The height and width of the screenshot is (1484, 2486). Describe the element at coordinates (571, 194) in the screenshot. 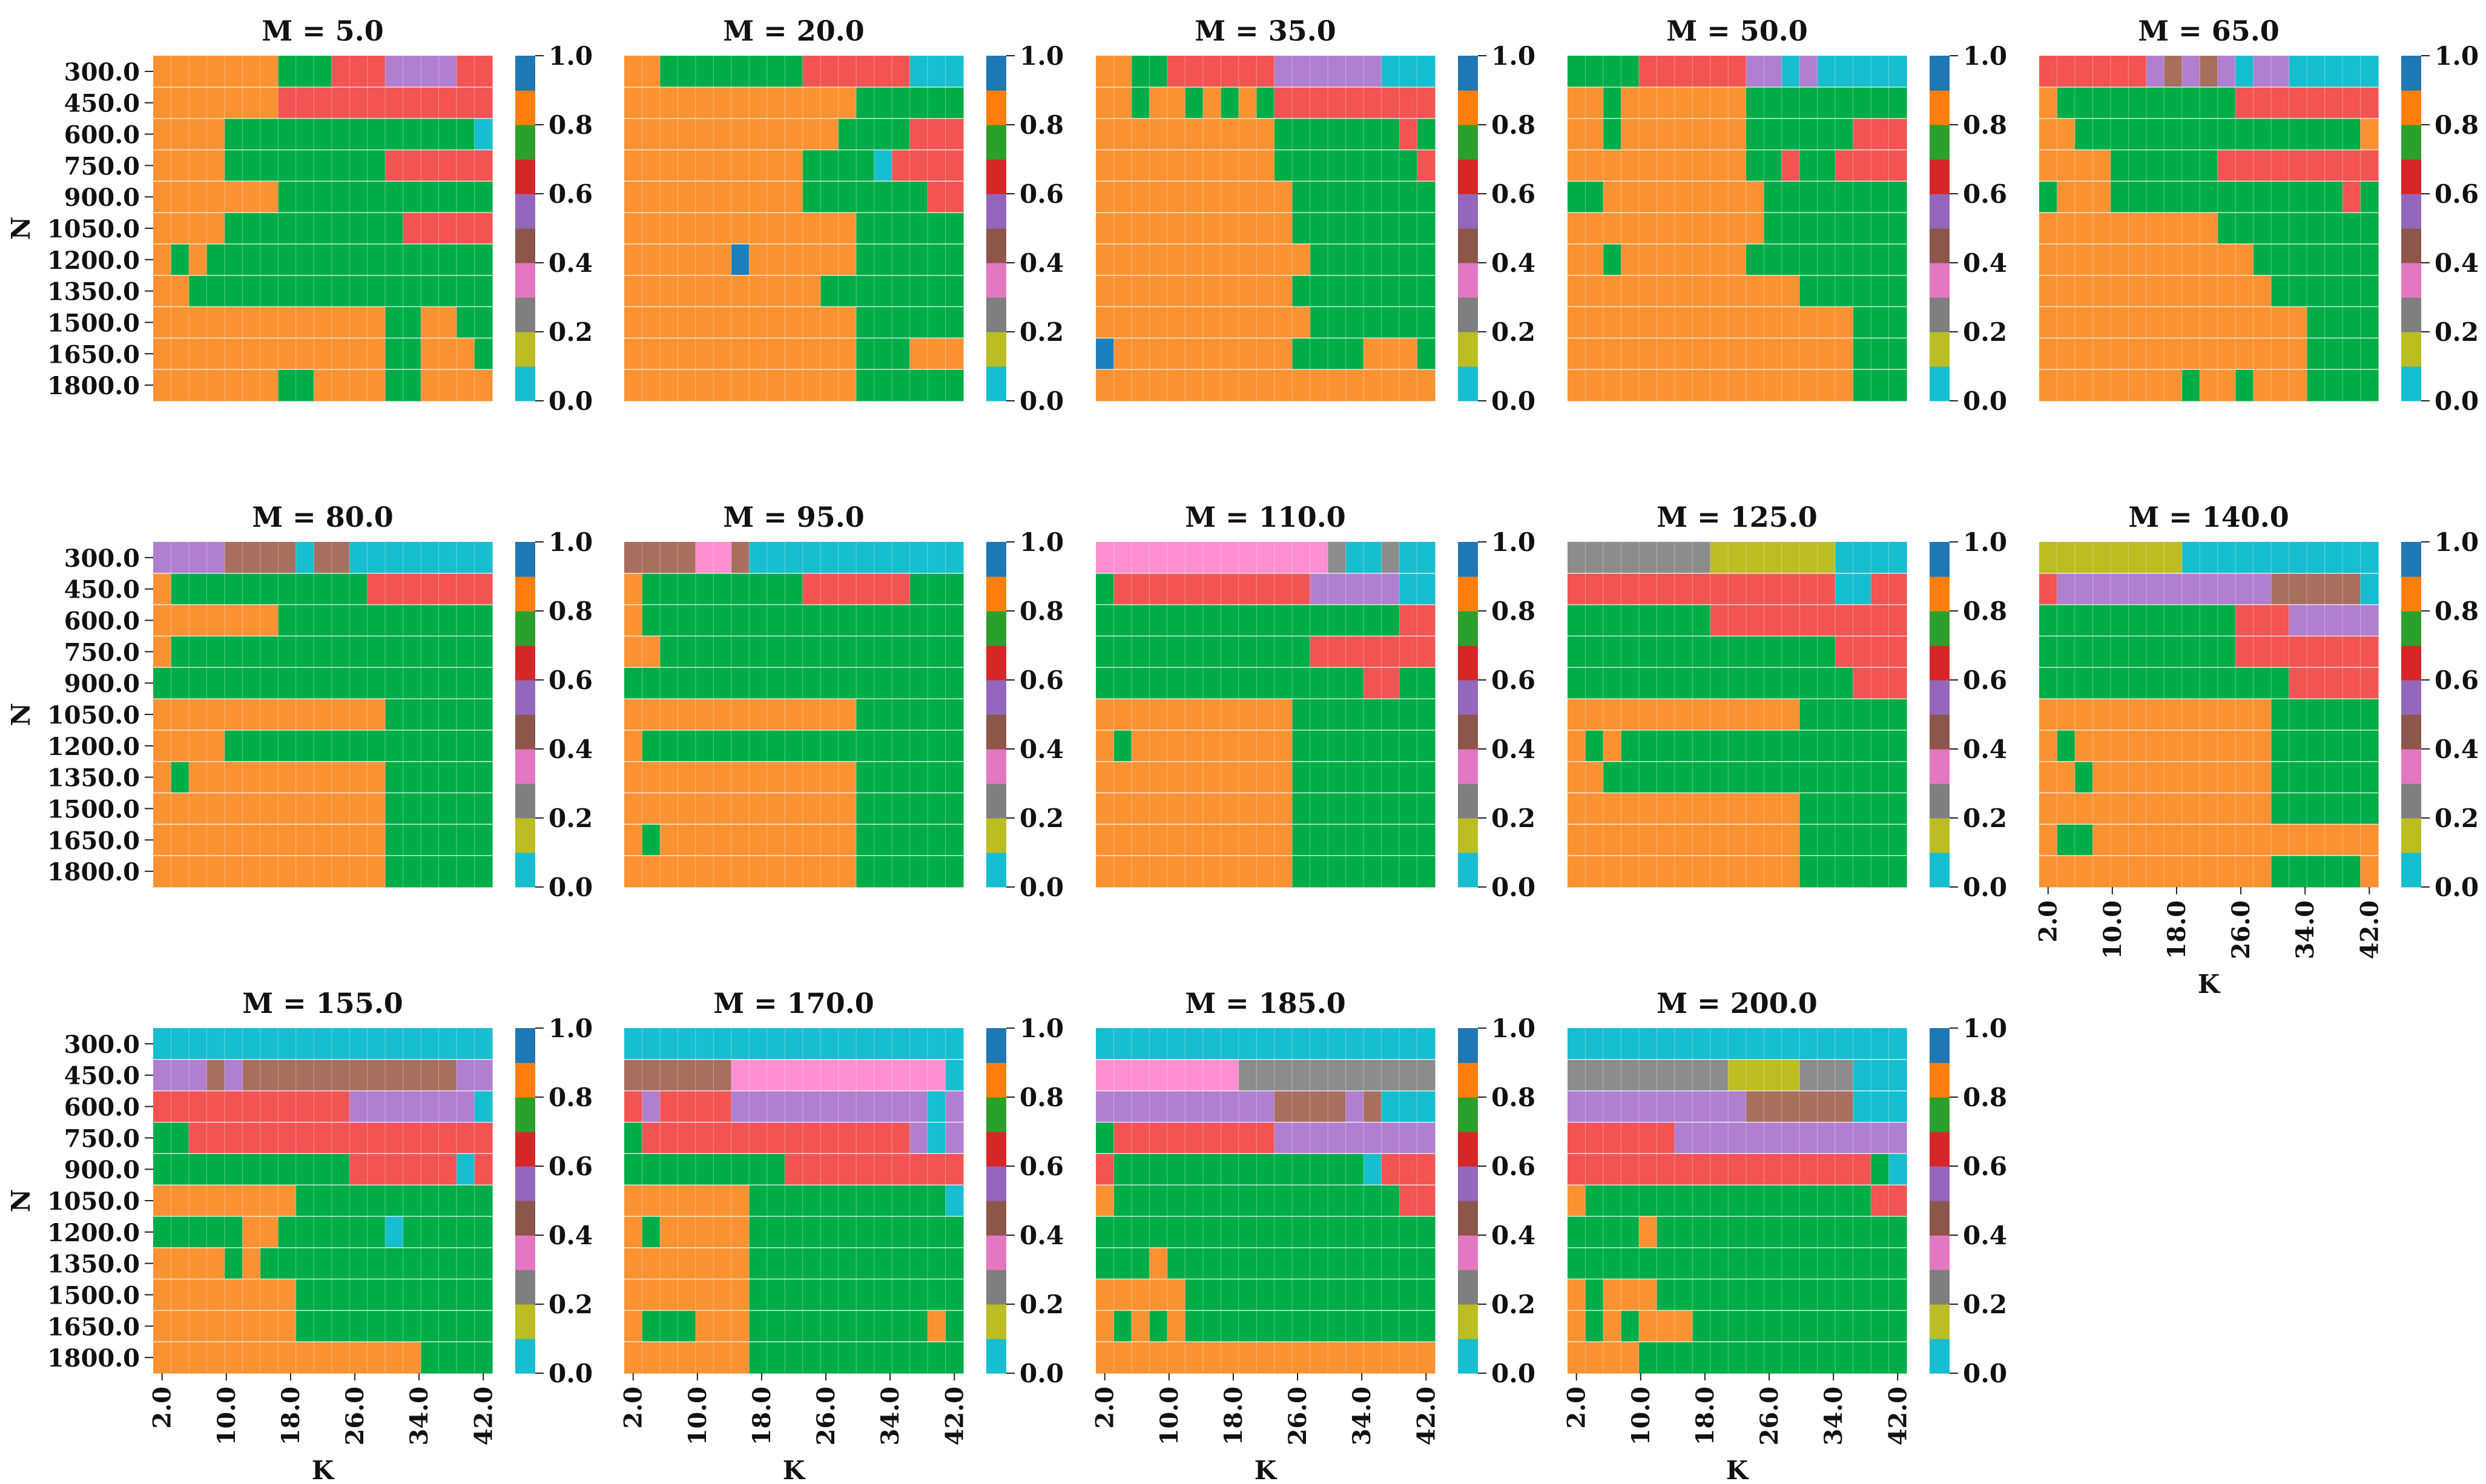

I see `colorbar-tick-label: 0.6` at that location.